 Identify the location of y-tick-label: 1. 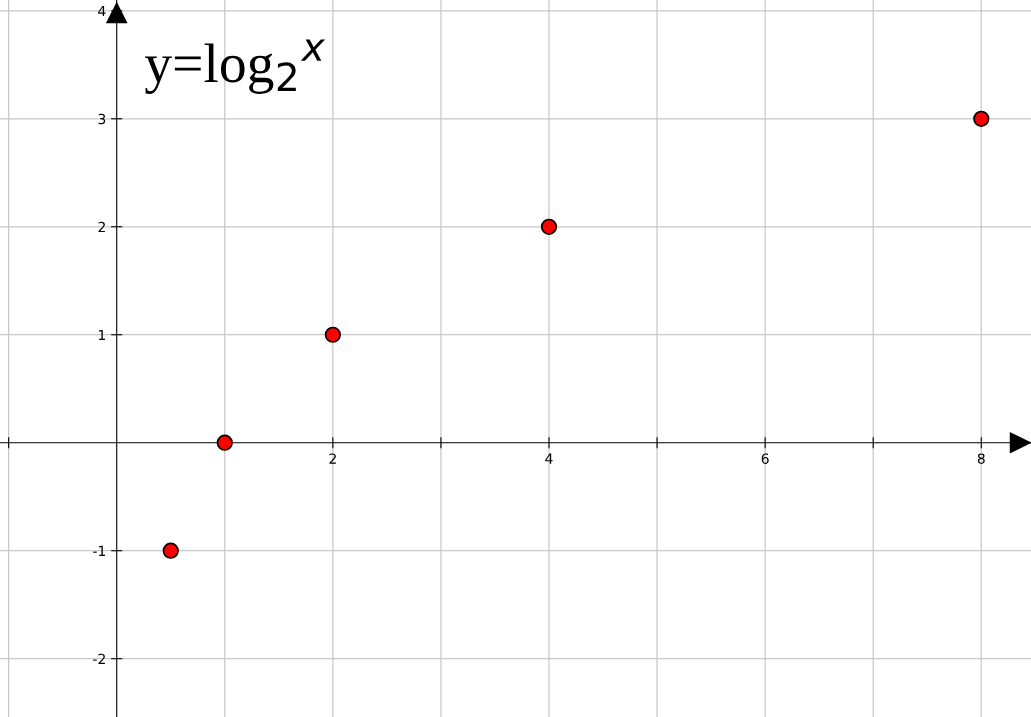
(102, 335).